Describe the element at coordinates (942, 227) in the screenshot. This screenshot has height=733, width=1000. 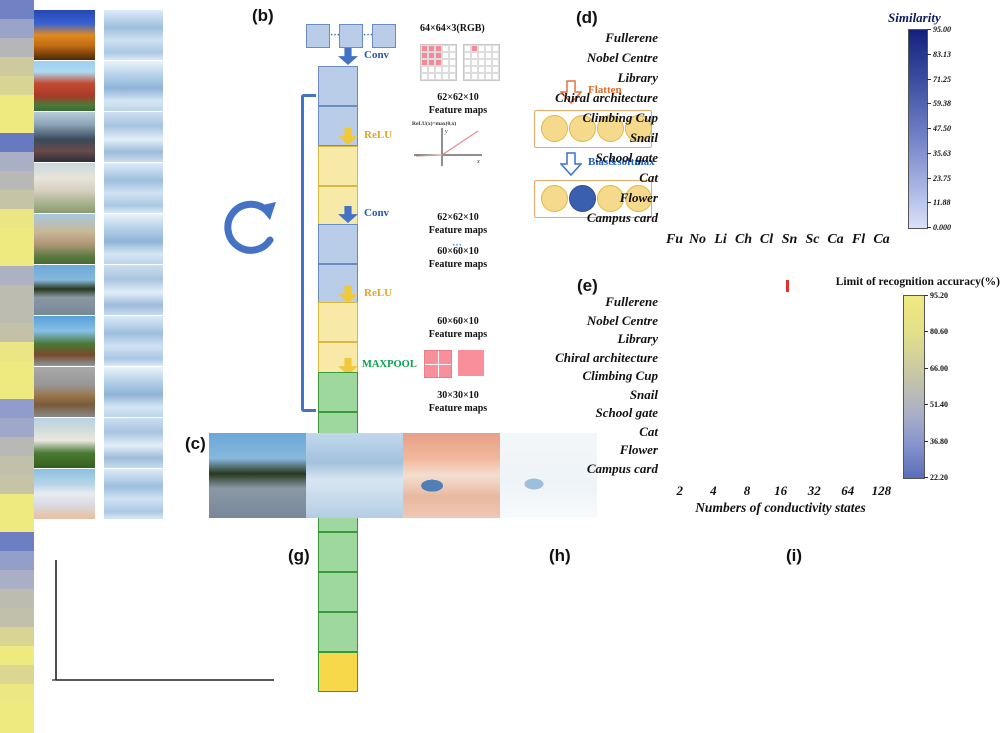
I see `colorbar-tick-label: 0.000` at that location.